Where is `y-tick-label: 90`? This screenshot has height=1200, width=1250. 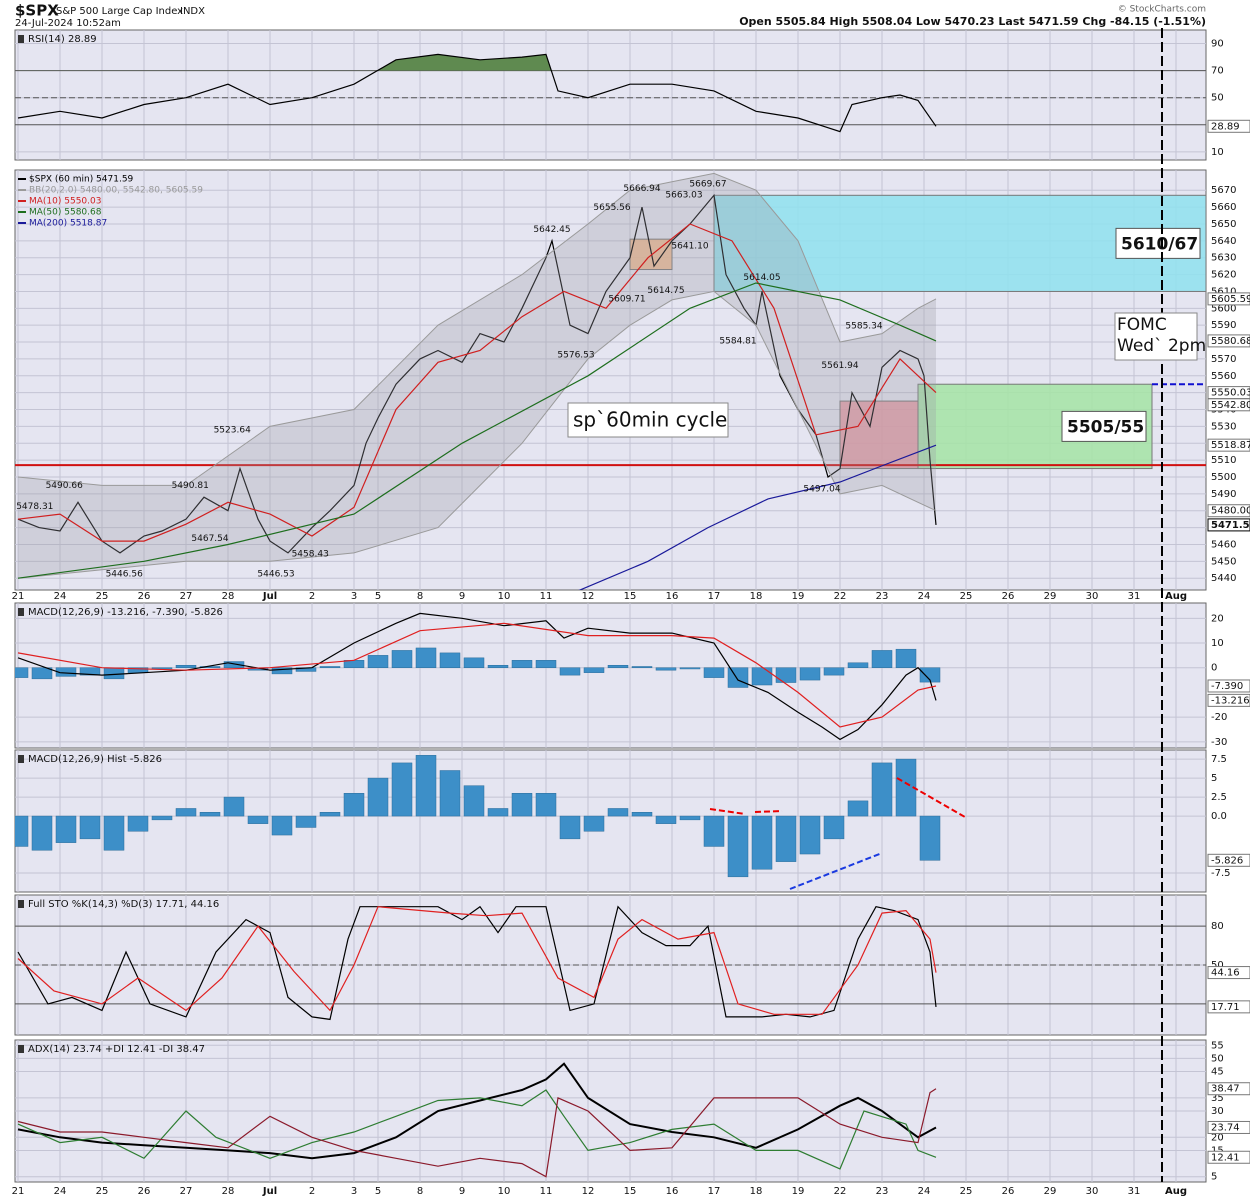
y-tick-label: 90 is located at coordinates (1217, 44).